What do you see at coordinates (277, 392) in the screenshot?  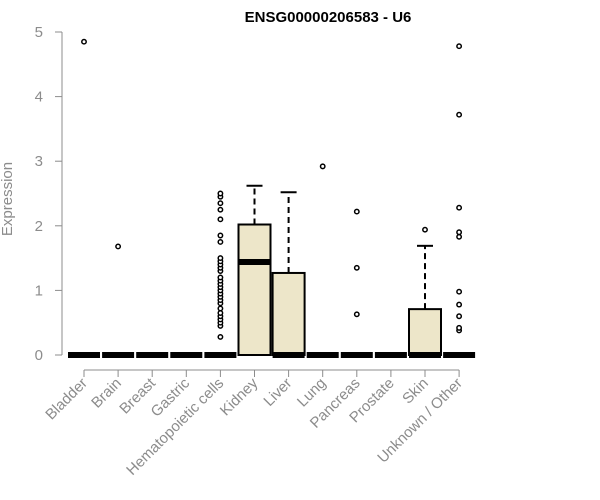 I see `x-tick-label: Liver` at bounding box center [277, 392].